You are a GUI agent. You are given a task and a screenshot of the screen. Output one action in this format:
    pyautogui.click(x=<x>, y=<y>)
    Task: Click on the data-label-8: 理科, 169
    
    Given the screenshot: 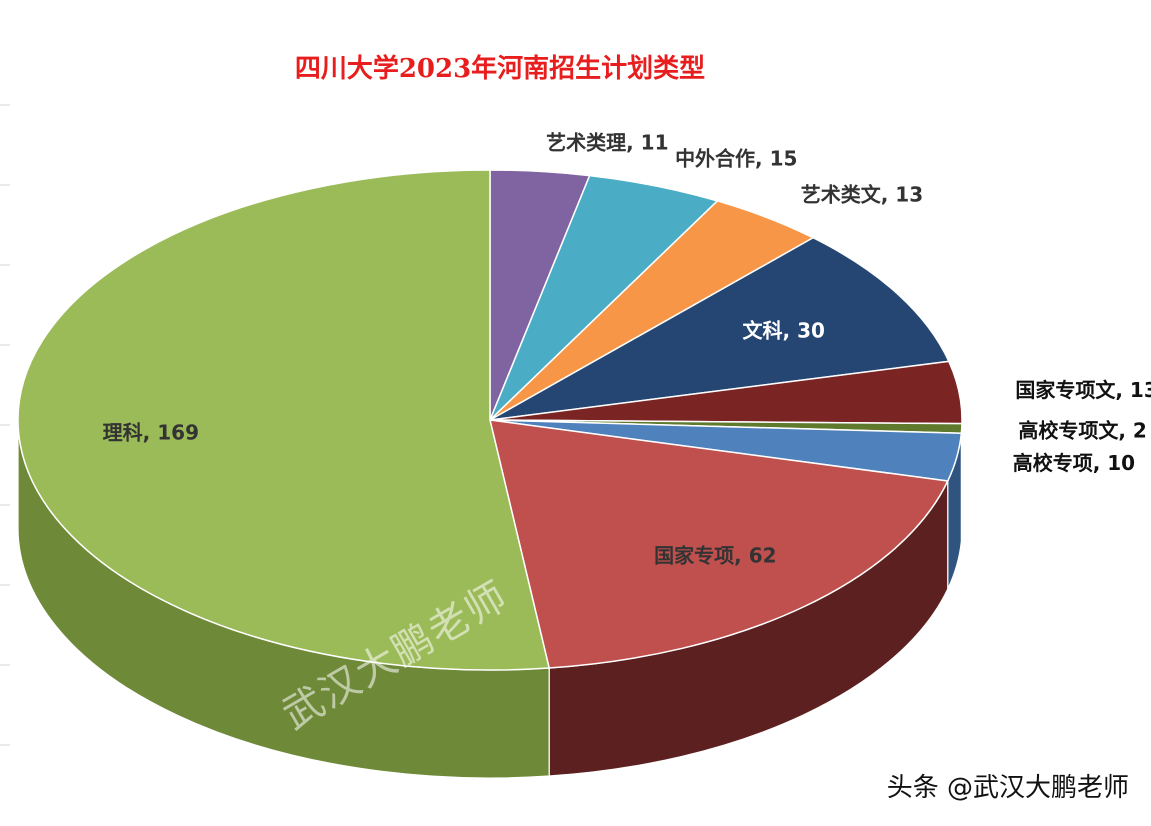 What is the action you would take?
    pyautogui.click(x=151, y=432)
    